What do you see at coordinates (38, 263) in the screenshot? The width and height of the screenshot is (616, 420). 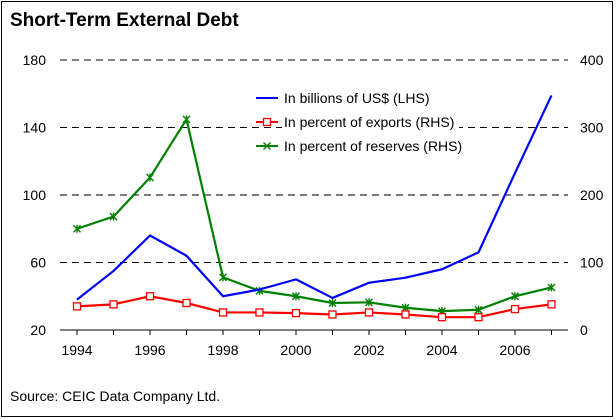 I see `left-axis-tick-label: 60` at bounding box center [38, 263].